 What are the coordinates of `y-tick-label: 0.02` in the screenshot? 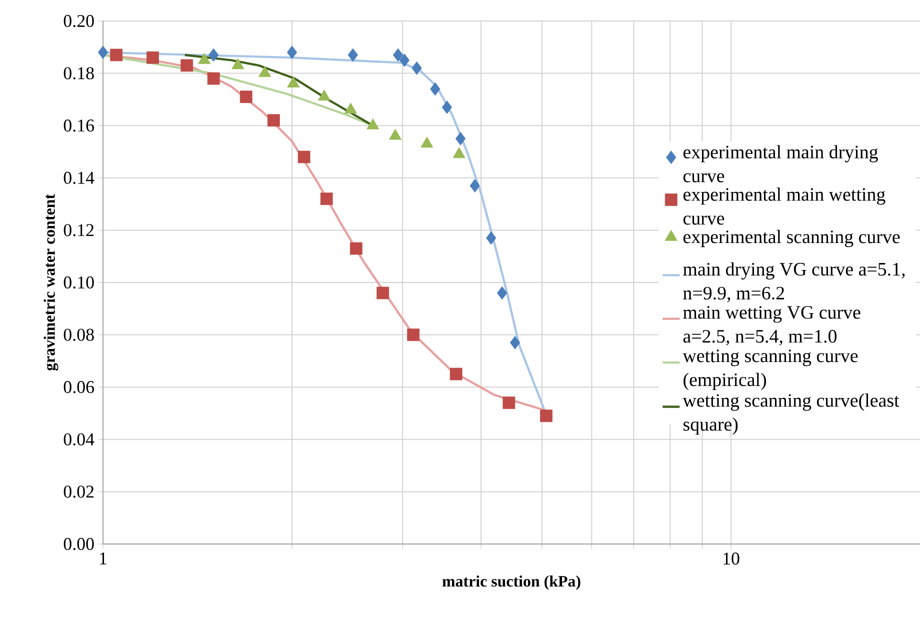 It's located at (79, 492).